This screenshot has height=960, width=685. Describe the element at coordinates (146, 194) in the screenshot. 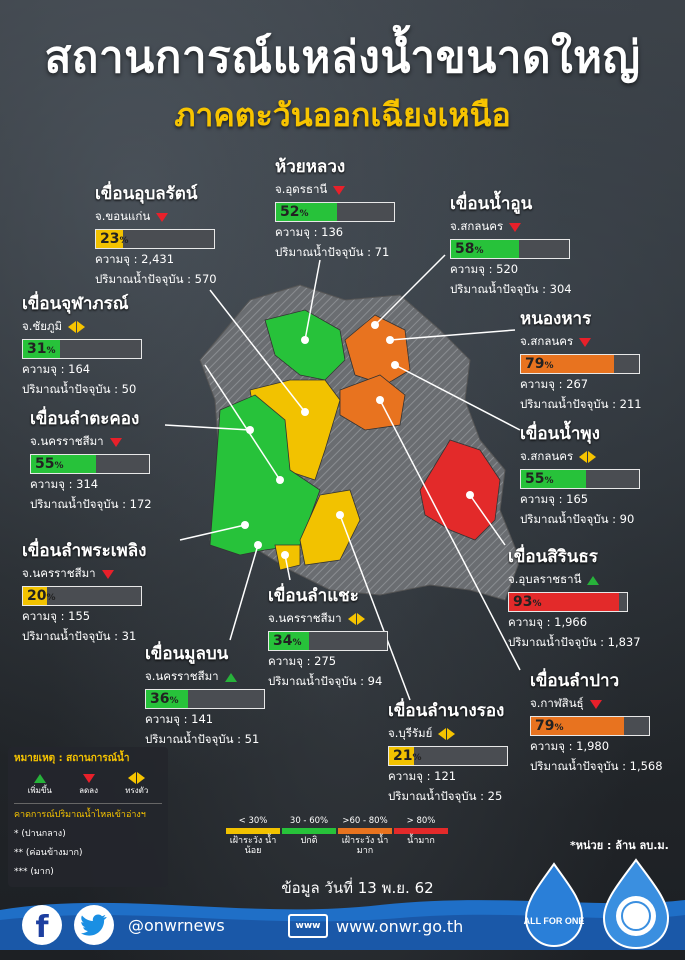

I see `dam-name: เขื่อนอุบลรัตน์` at that location.